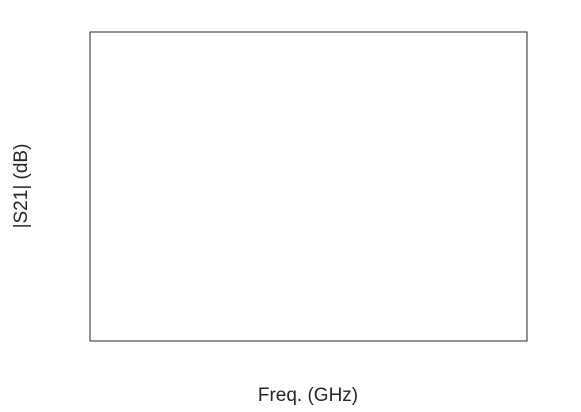 This screenshot has width=581, height=412. Describe the element at coordinates (308, 395) in the screenshot. I see `x-axis-label: Freq. (GHz)` at that location.